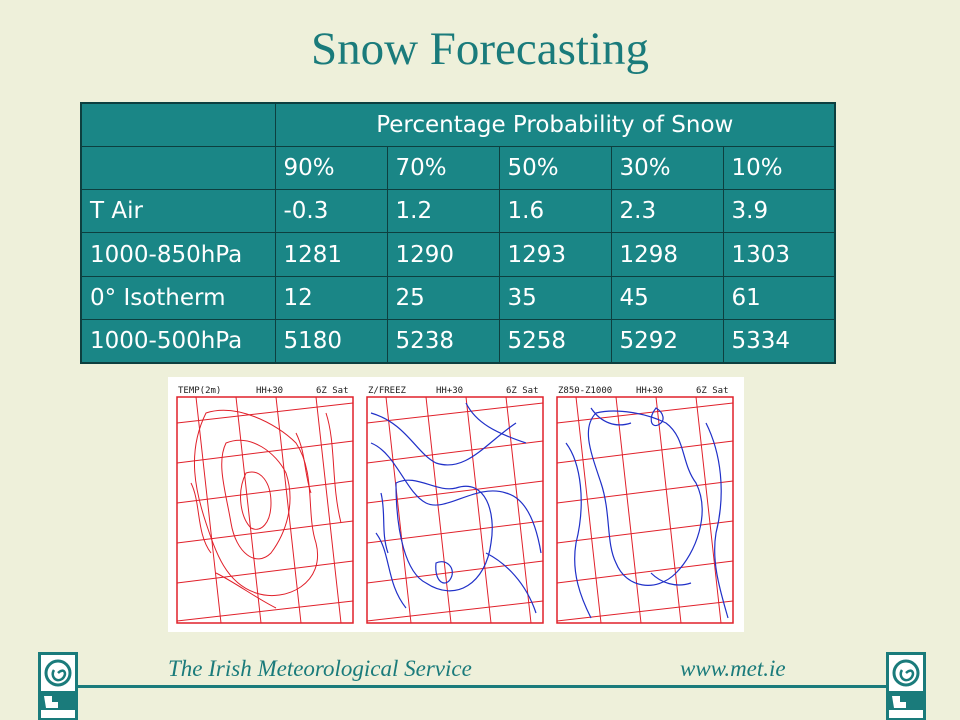 This screenshot has width=960, height=720. I want to click on map-title: TEMP(2m), so click(199, 391).